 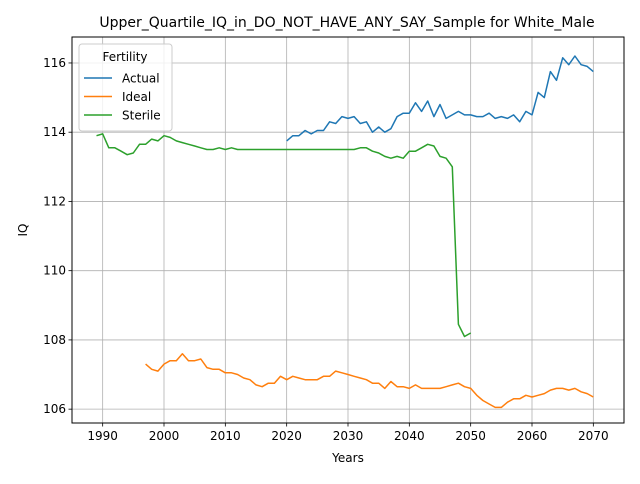 I want to click on x-tick-label: 1990, so click(x=102, y=436).